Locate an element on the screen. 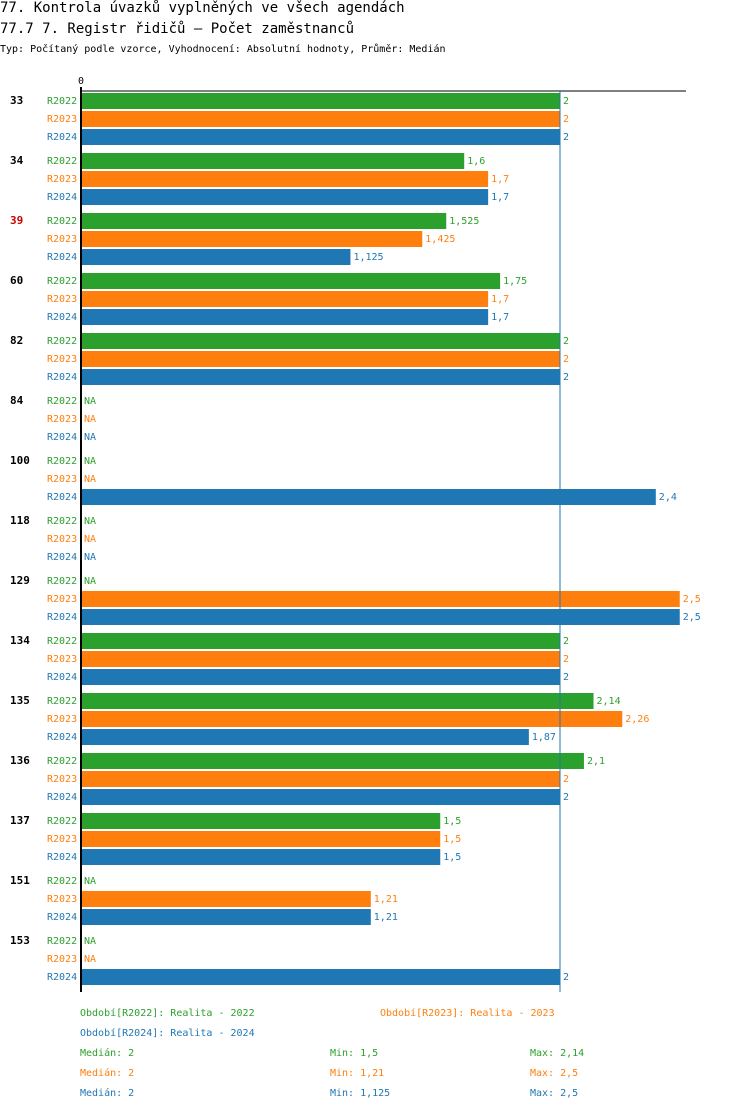 This screenshot has height=1112, width=750. bar-60-R2024 is located at coordinates (285, 317).